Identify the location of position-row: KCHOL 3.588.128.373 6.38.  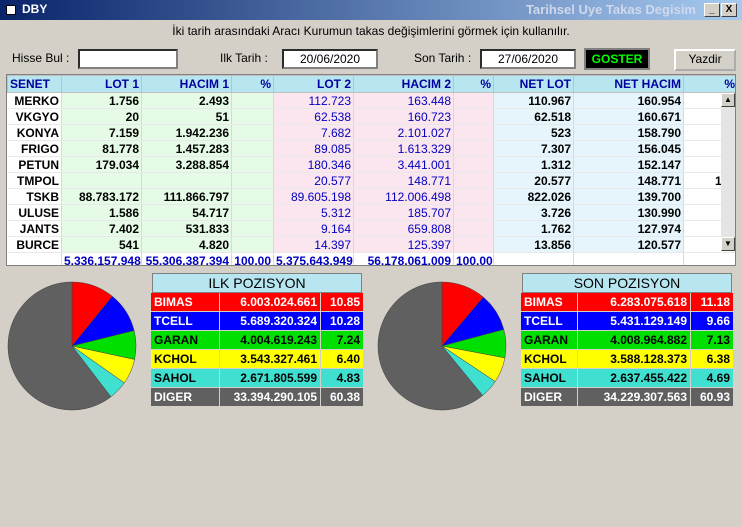
(627, 359).